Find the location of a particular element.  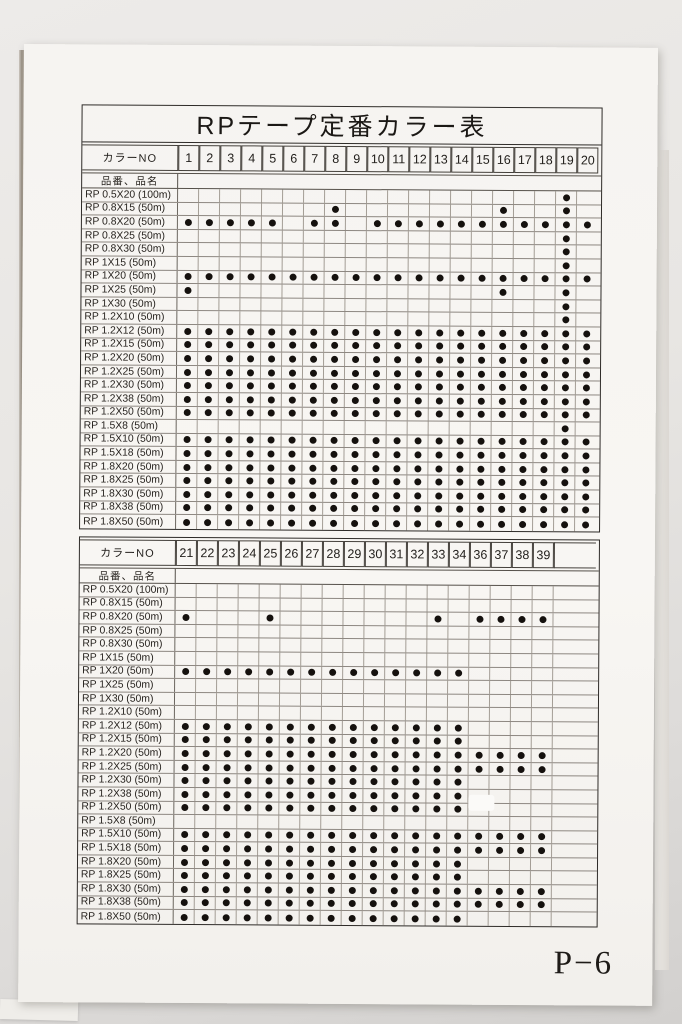

blank-cell is located at coordinates (575, 606).